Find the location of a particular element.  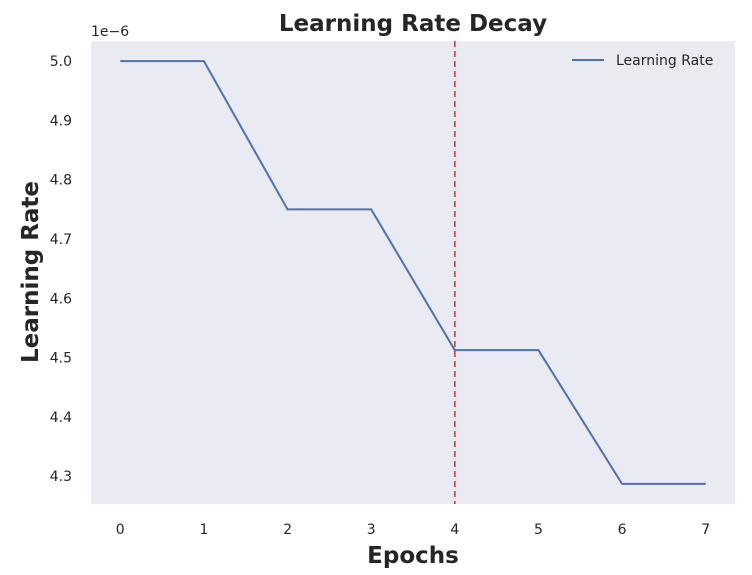

x-tick-label: 1 is located at coordinates (203, 530).